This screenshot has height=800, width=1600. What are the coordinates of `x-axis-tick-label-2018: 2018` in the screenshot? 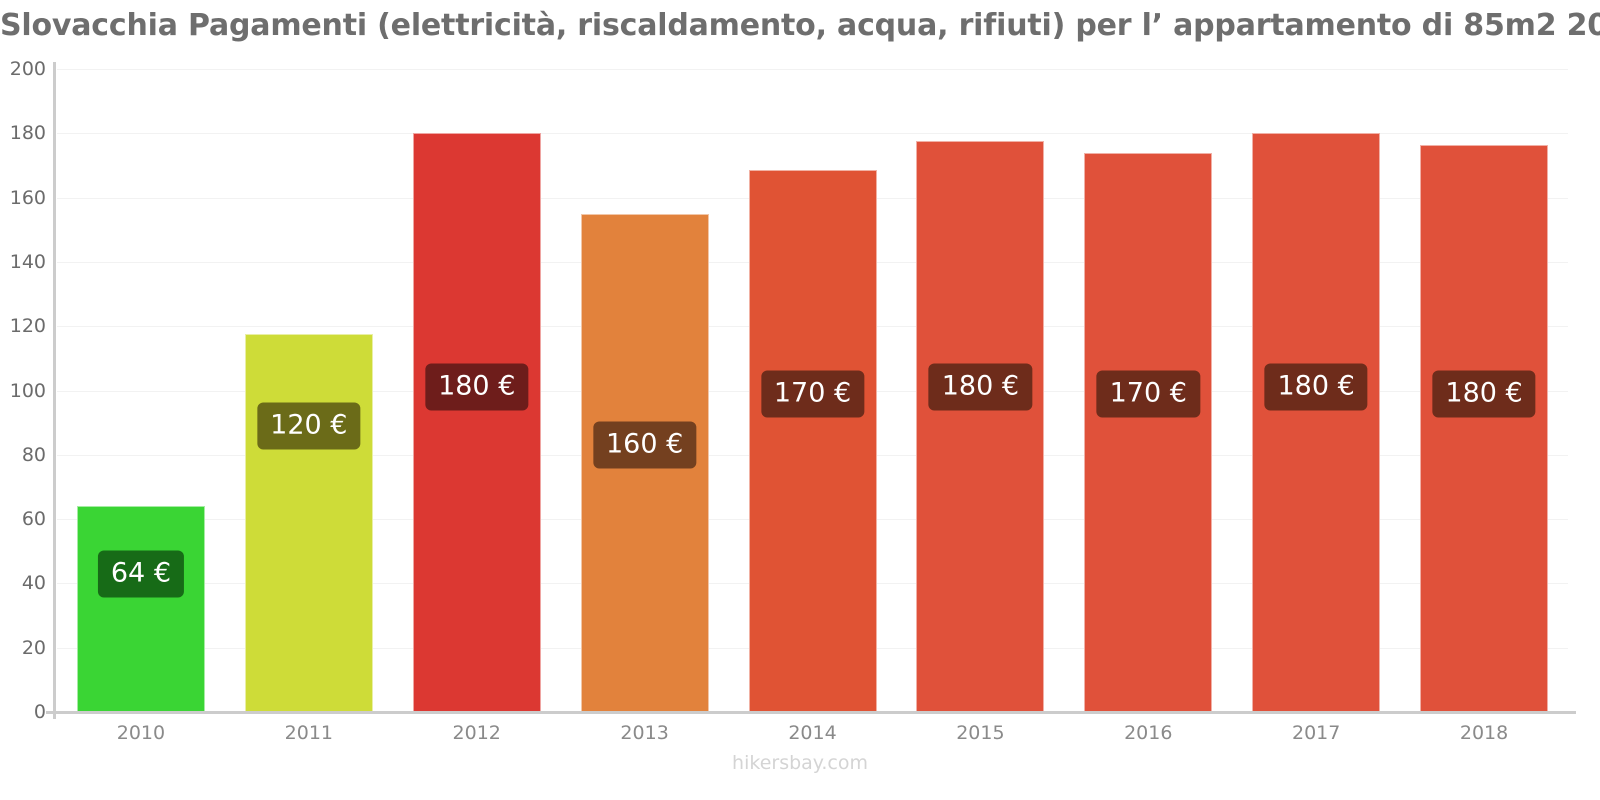 It's located at (1484, 733).